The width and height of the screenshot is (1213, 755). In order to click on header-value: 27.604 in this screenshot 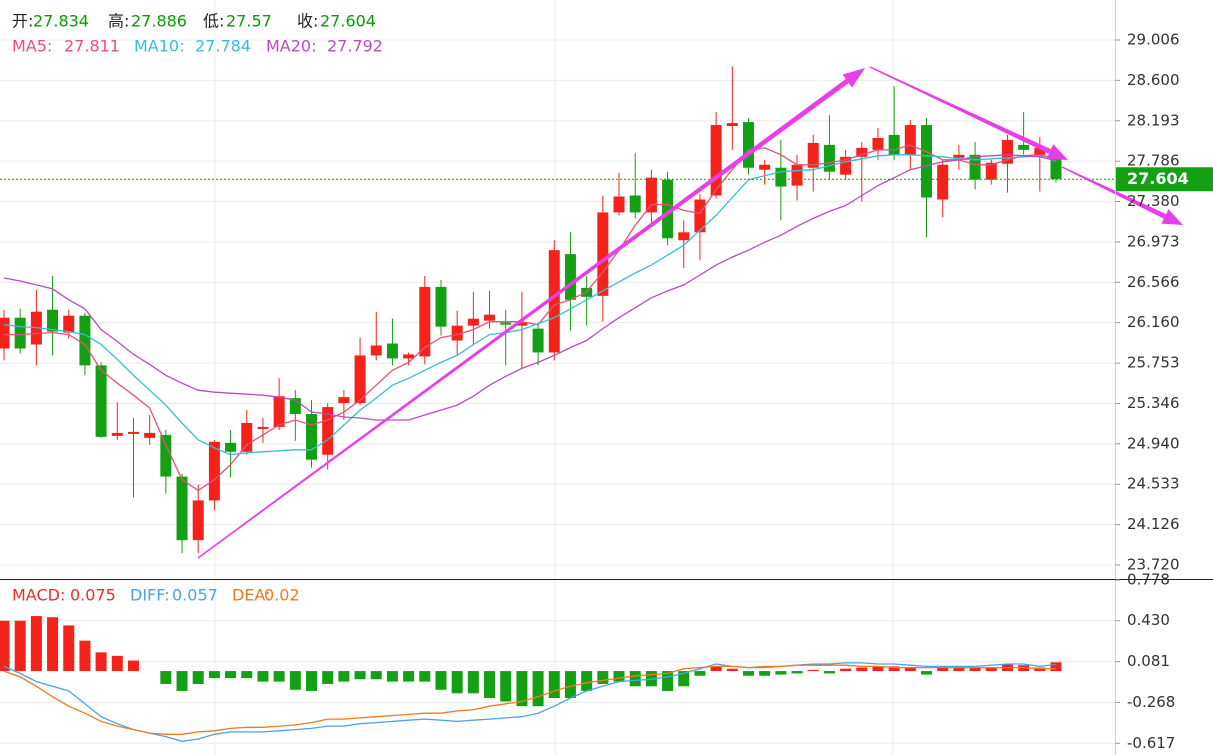, I will do `click(348, 21)`.